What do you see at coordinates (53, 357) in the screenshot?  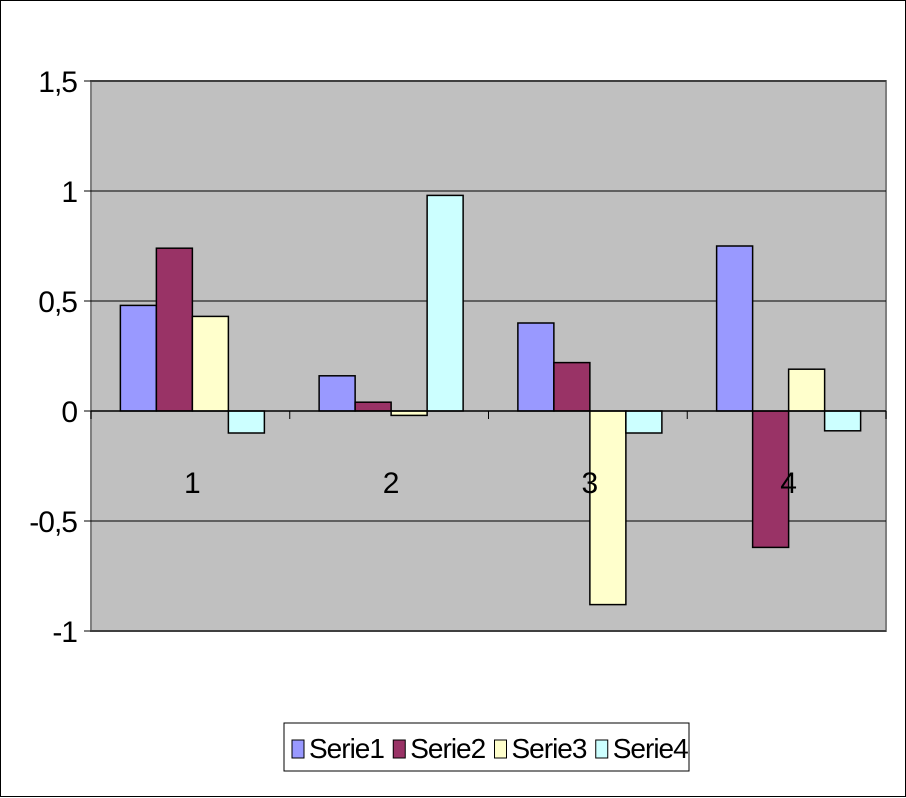 I see `y-axis-tick-labels: 1,5 1 0,5 0 -0,5 -1` at bounding box center [53, 357].